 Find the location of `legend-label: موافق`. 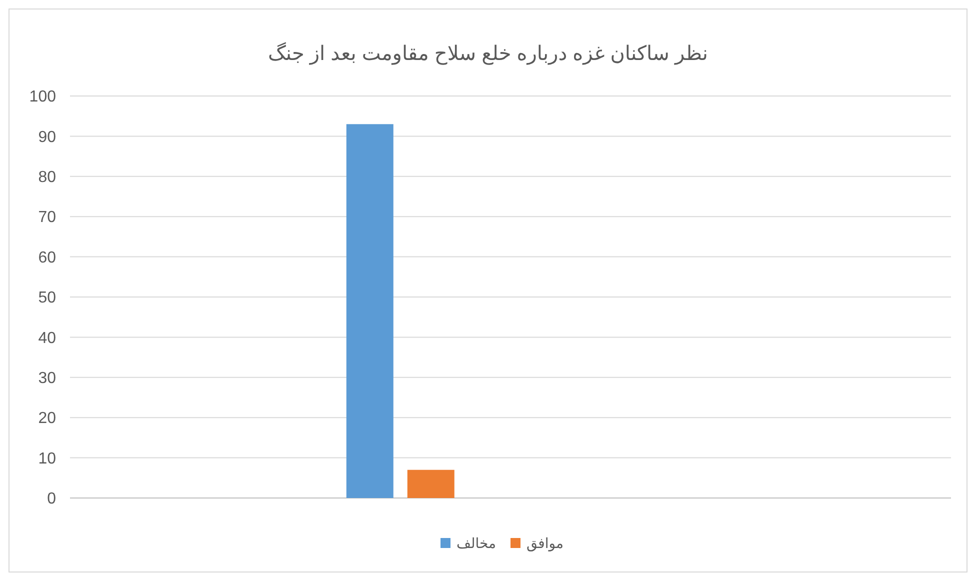

legend-label: موافق is located at coordinates (545, 543).